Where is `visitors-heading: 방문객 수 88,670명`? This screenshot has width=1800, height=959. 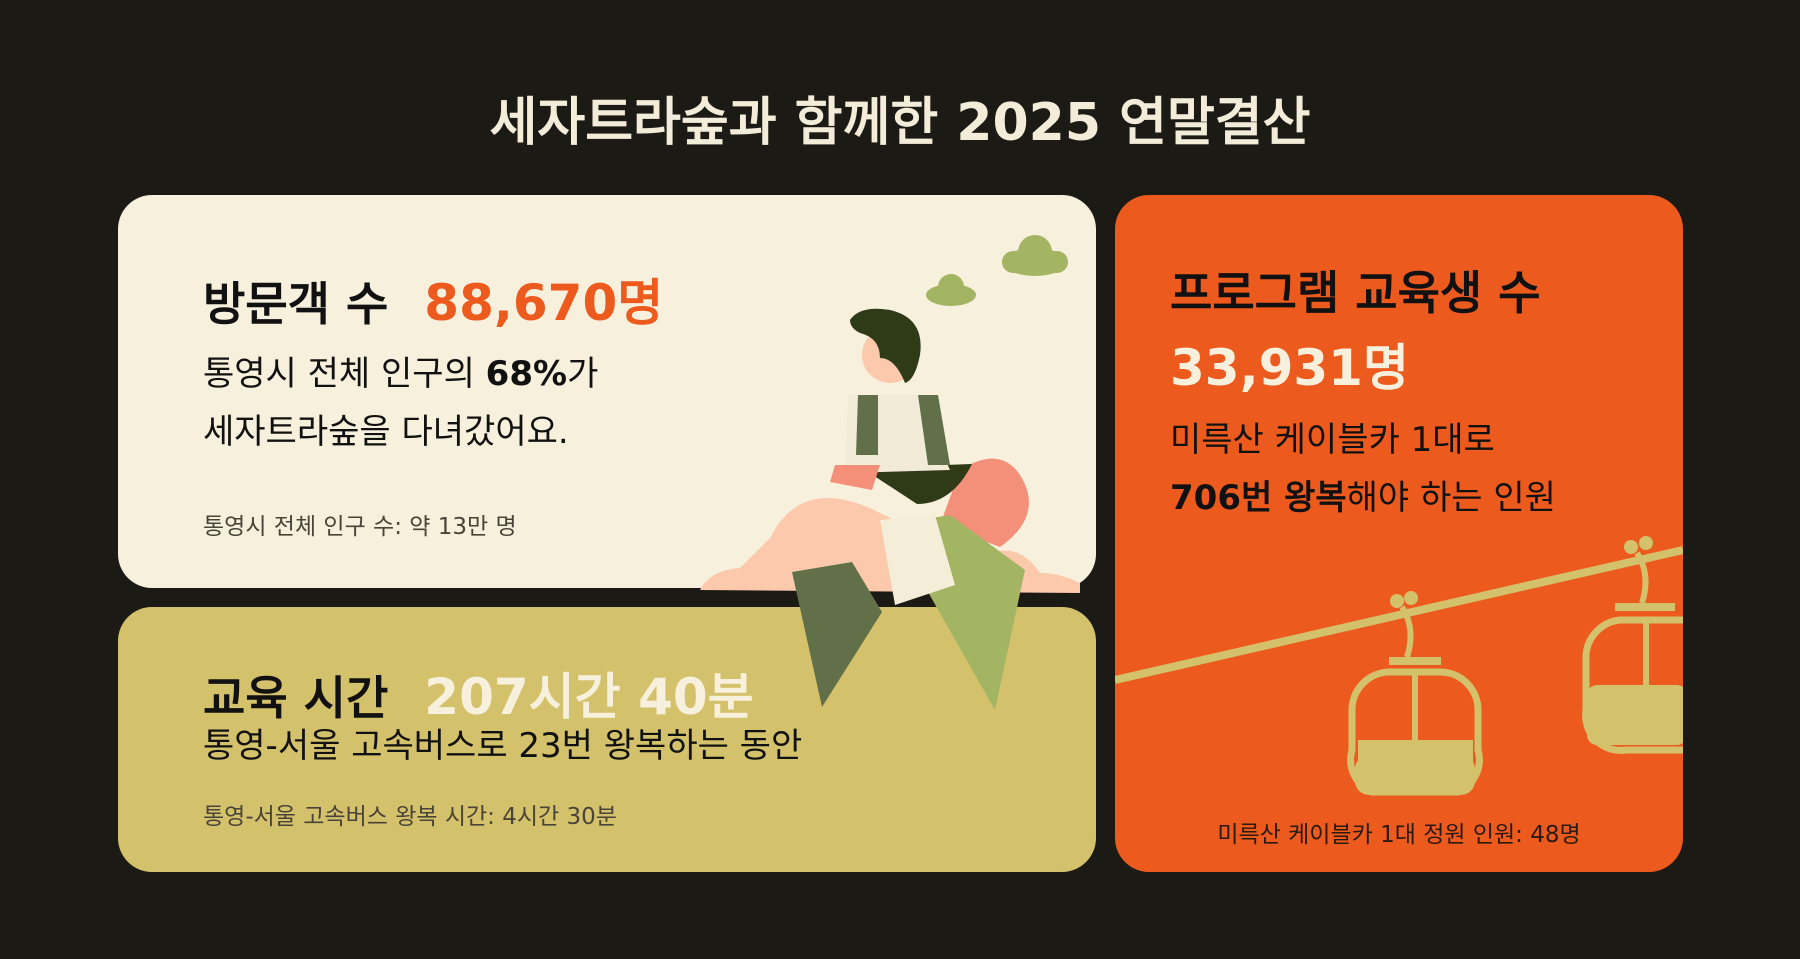
visitors-heading: 방문객 수 88,670명 is located at coordinates (433, 299).